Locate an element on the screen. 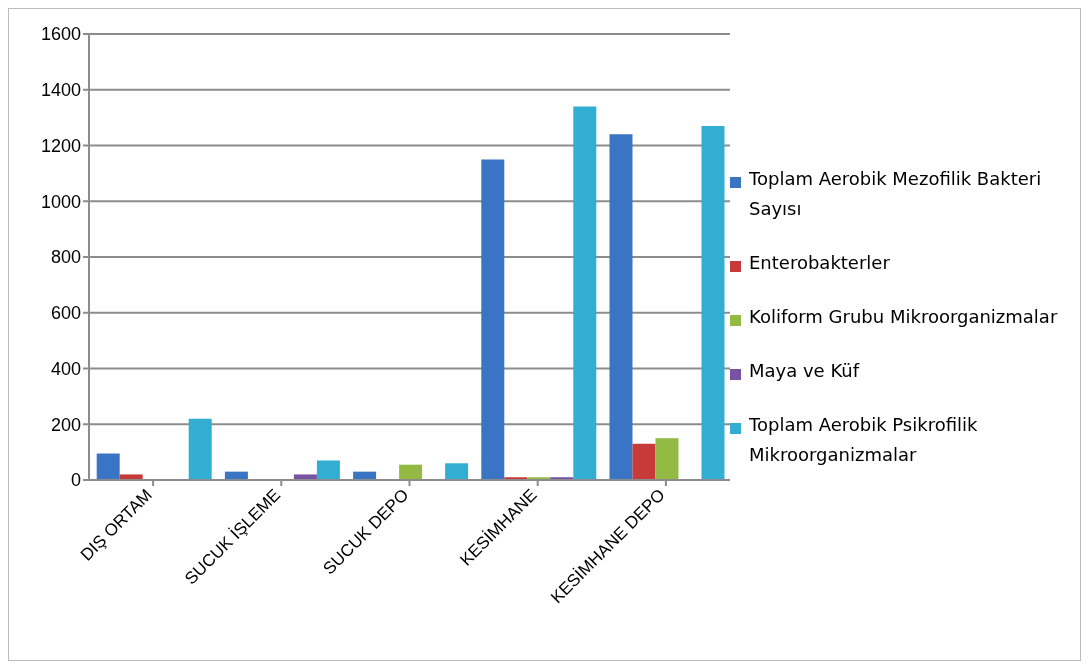  y-tick-label: 1600 is located at coordinates (60, 34).